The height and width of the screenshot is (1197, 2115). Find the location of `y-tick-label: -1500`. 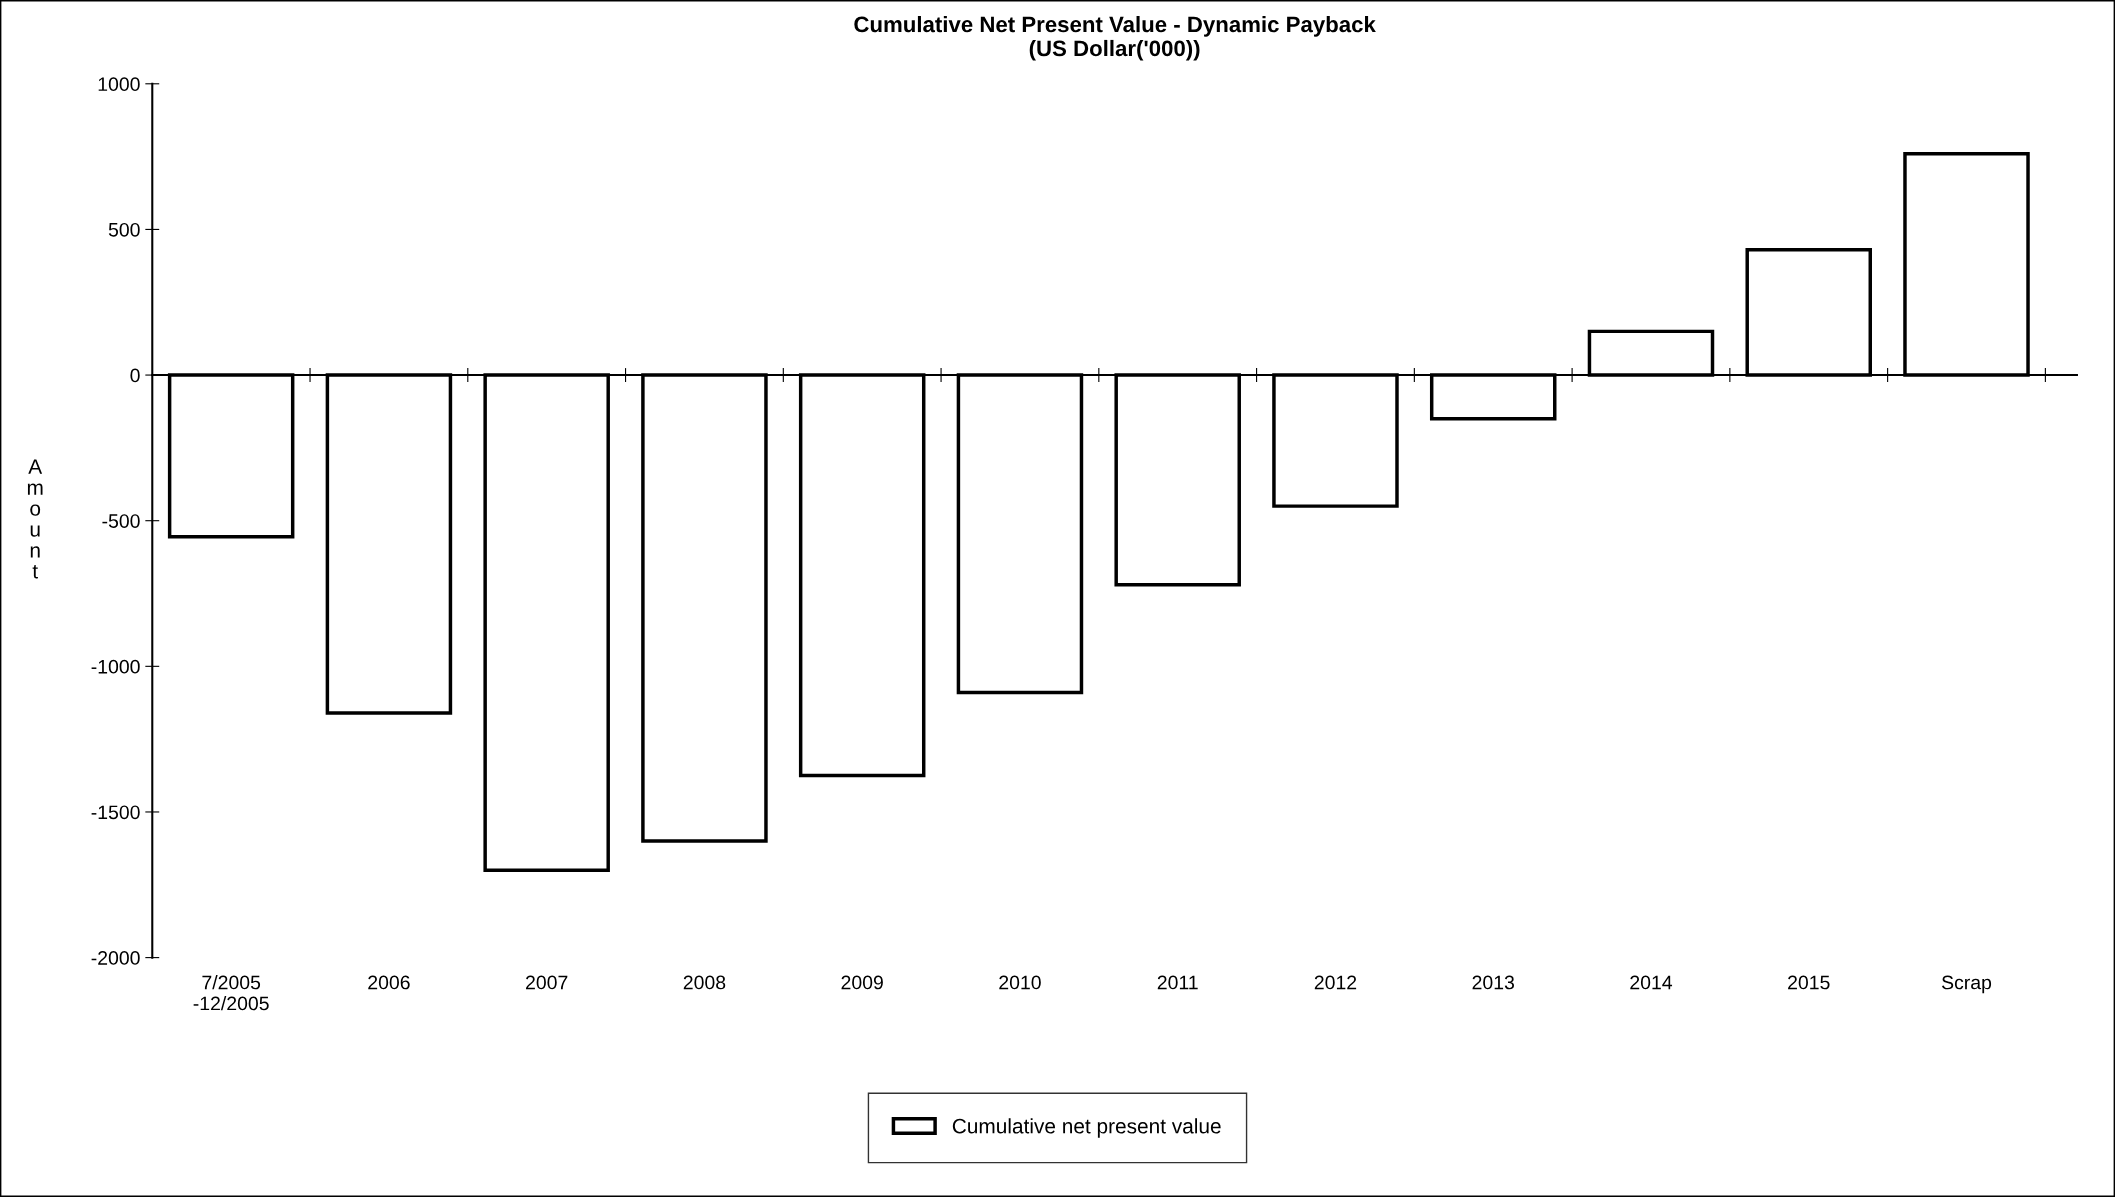

y-tick-label: -1500 is located at coordinates (115, 812).